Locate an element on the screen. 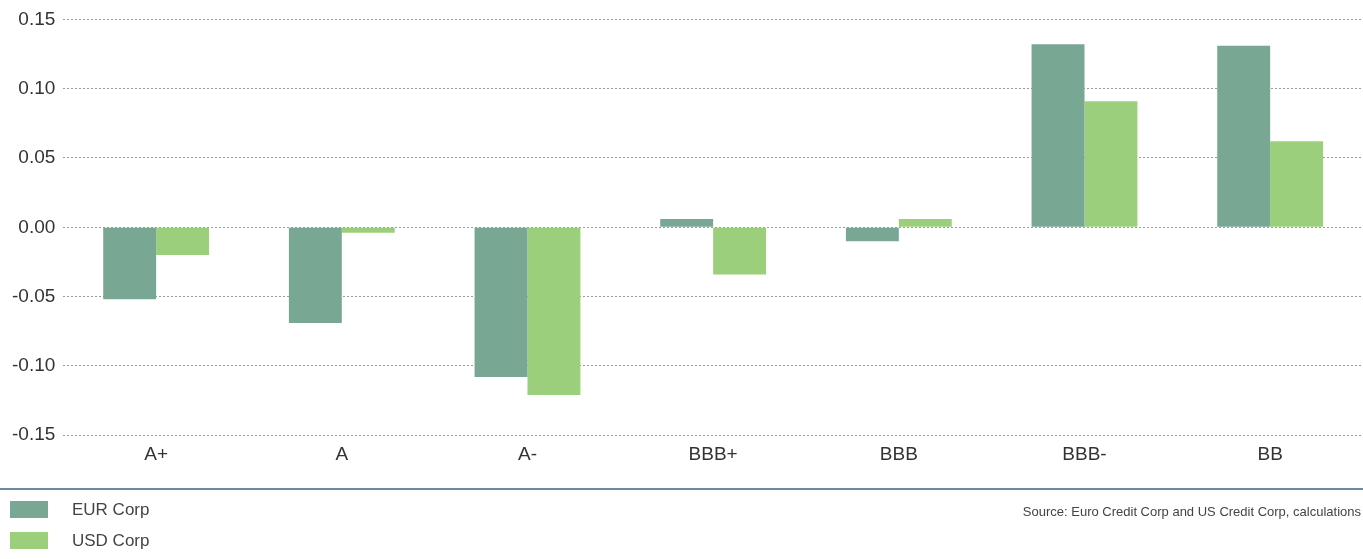 The width and height of the screenshot is (1363, 559). y-tick-label: 0.00 is located at coordinates (37, 226).